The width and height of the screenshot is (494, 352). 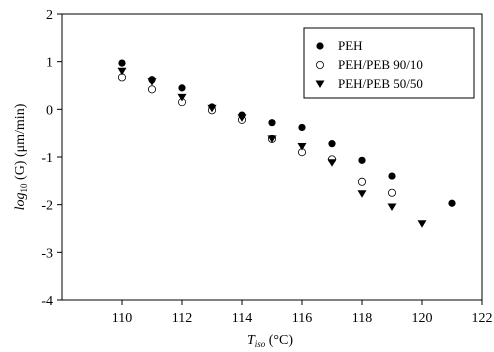 I want to click on y-axis: -4 -3 -2 -1 0 1 2, so click(x=51, y=158).